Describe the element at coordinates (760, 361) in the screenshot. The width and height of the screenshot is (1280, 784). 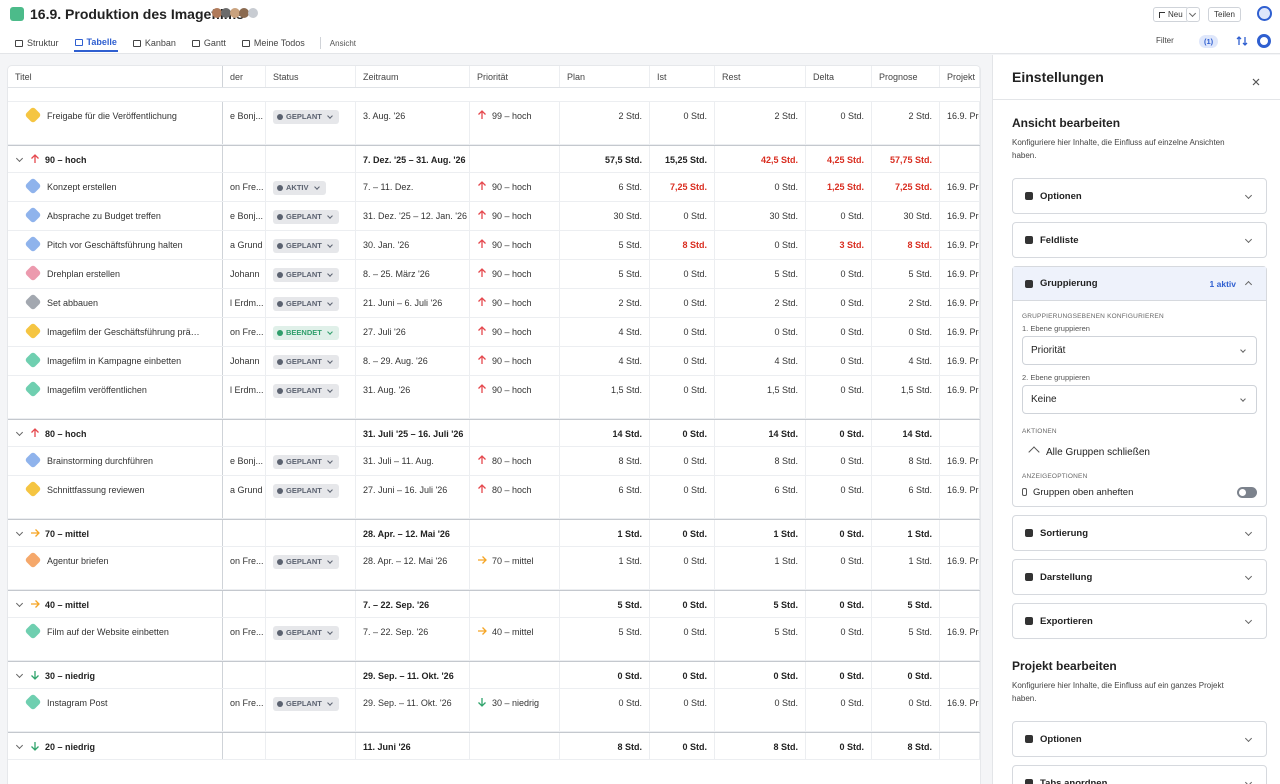
I see `number-cell: 4 Std.` at that location.